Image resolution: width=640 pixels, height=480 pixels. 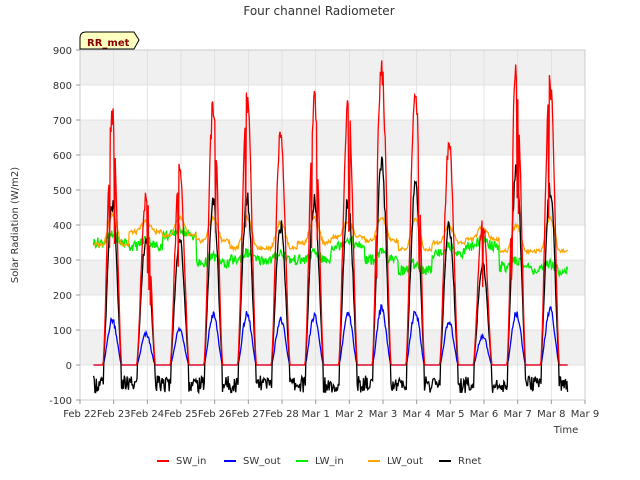 I want to click on station-label: RR_met, so click(x=108, y=43).